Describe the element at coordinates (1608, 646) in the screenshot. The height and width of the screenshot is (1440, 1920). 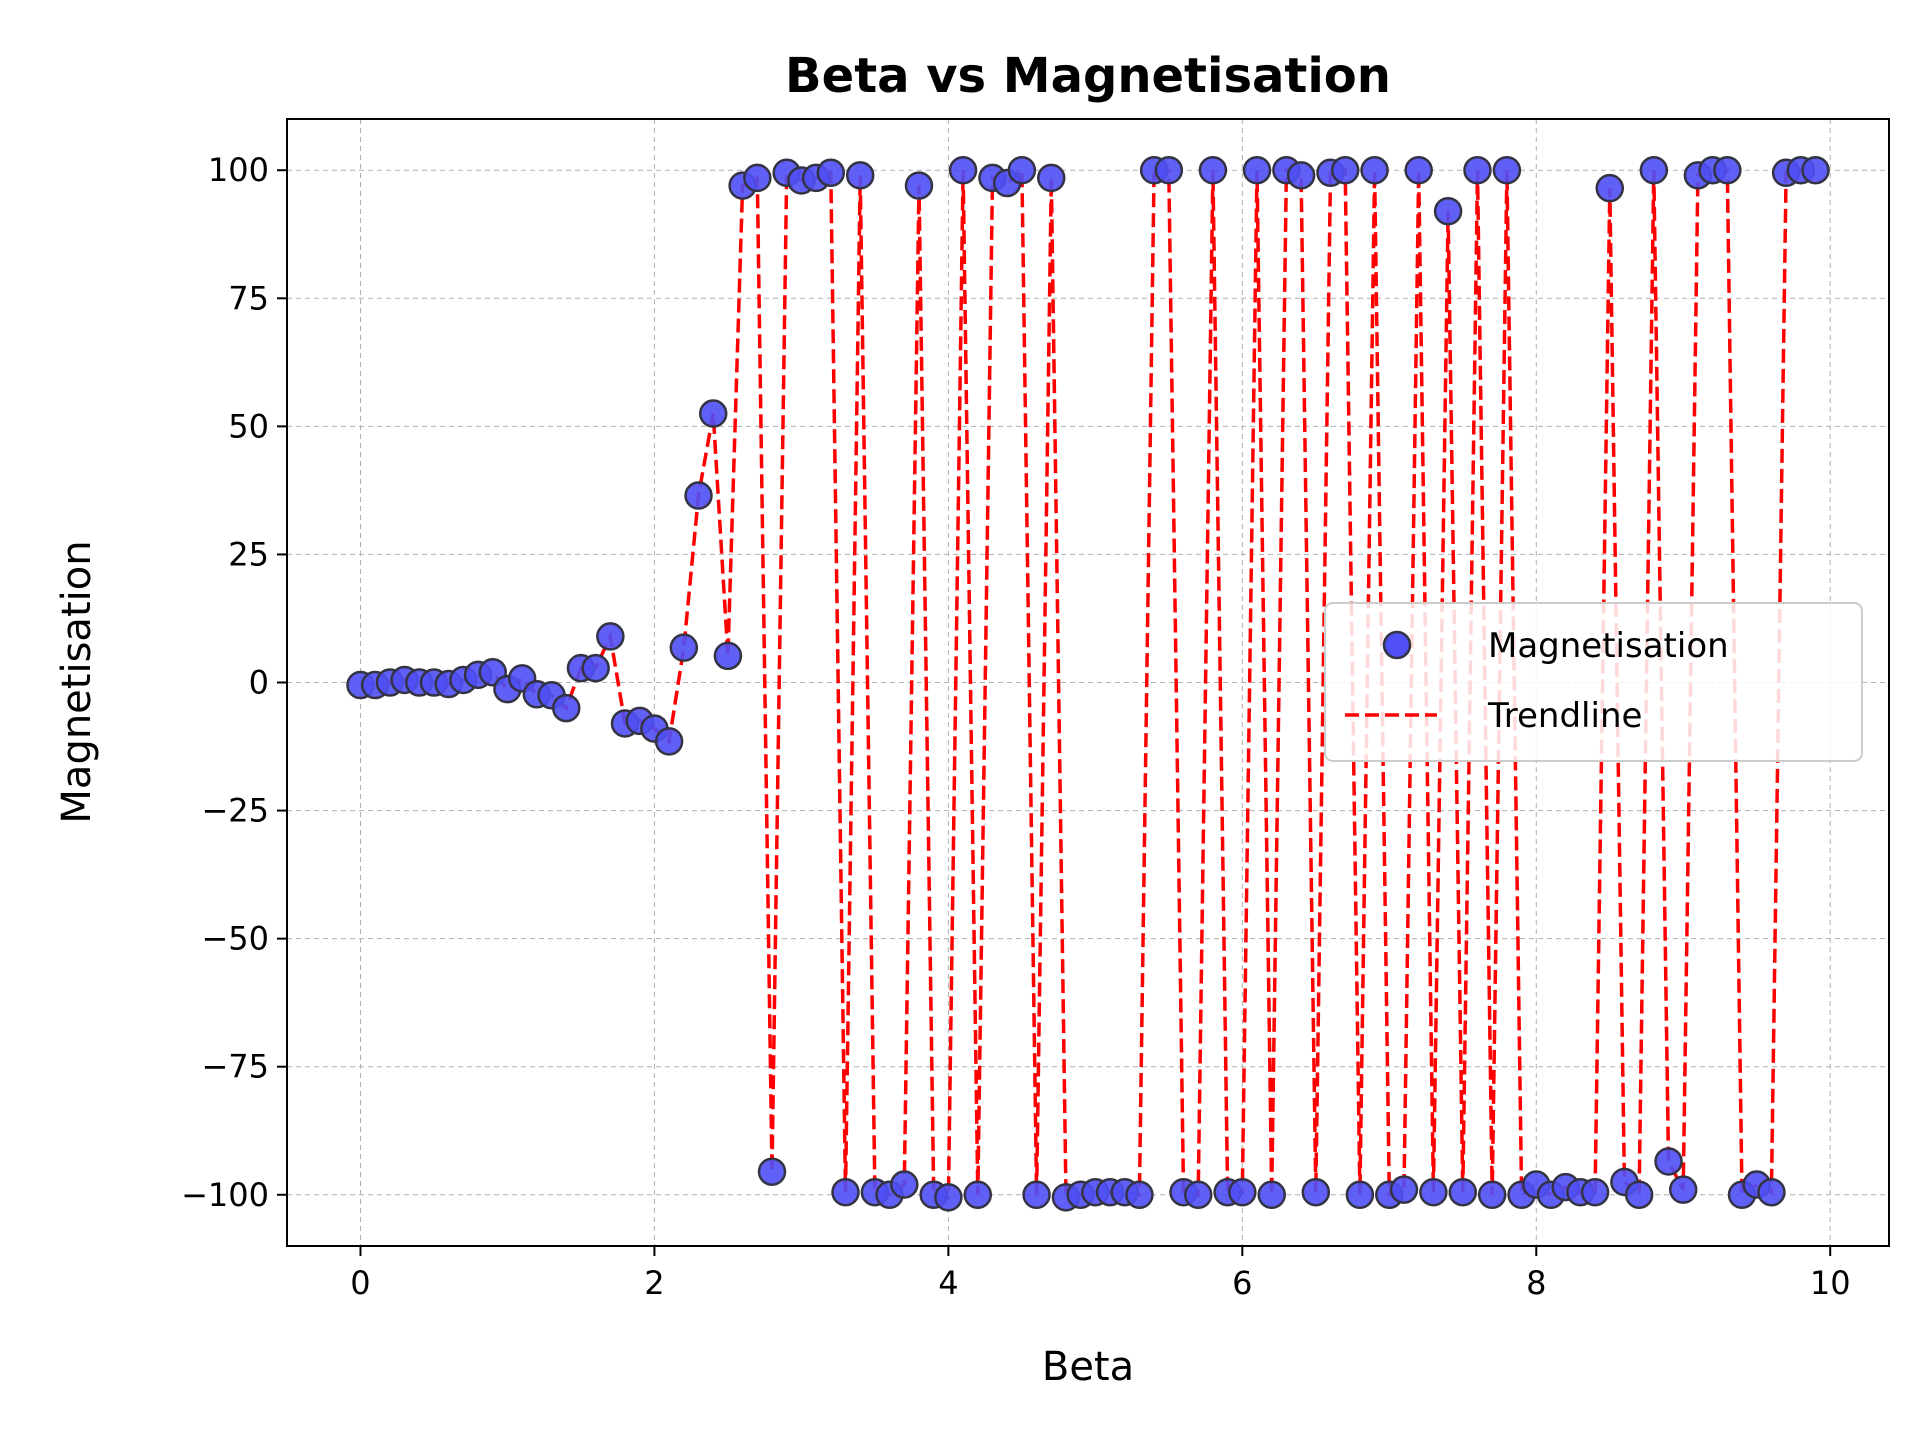
I see `legend-label-magnetisation: Magnetisation` at that location.